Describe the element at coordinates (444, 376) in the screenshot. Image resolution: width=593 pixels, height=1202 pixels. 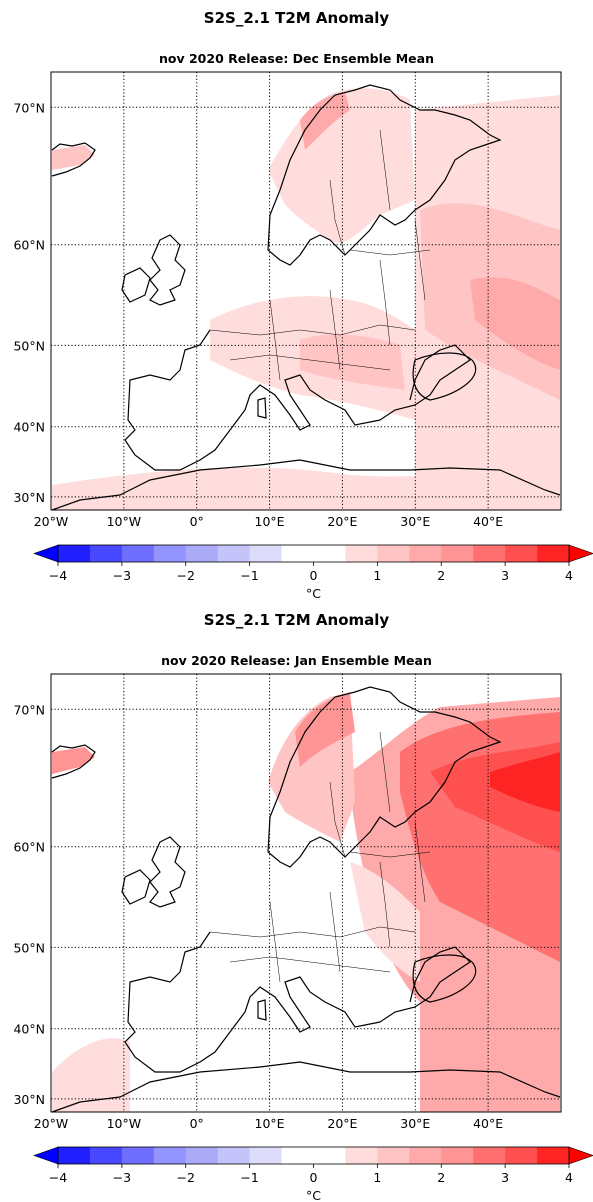
I see `coastline-black-sea` at that location.